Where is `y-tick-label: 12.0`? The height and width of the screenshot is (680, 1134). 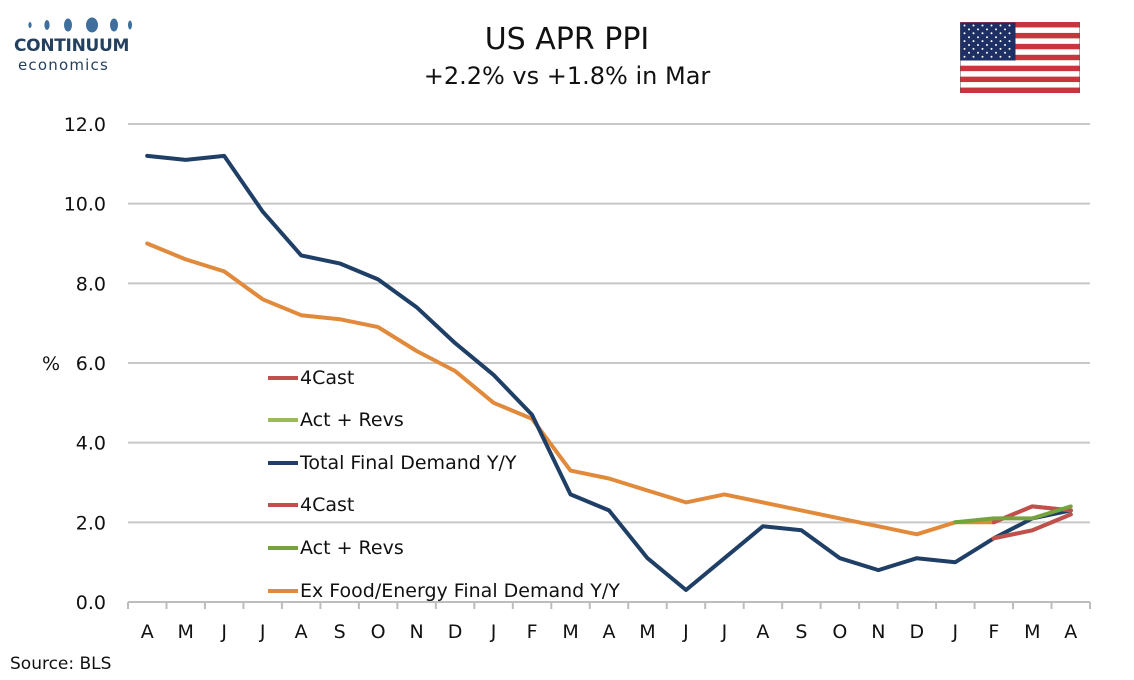
y-tick-label: 12.0 is located at coordinates (85, 125).